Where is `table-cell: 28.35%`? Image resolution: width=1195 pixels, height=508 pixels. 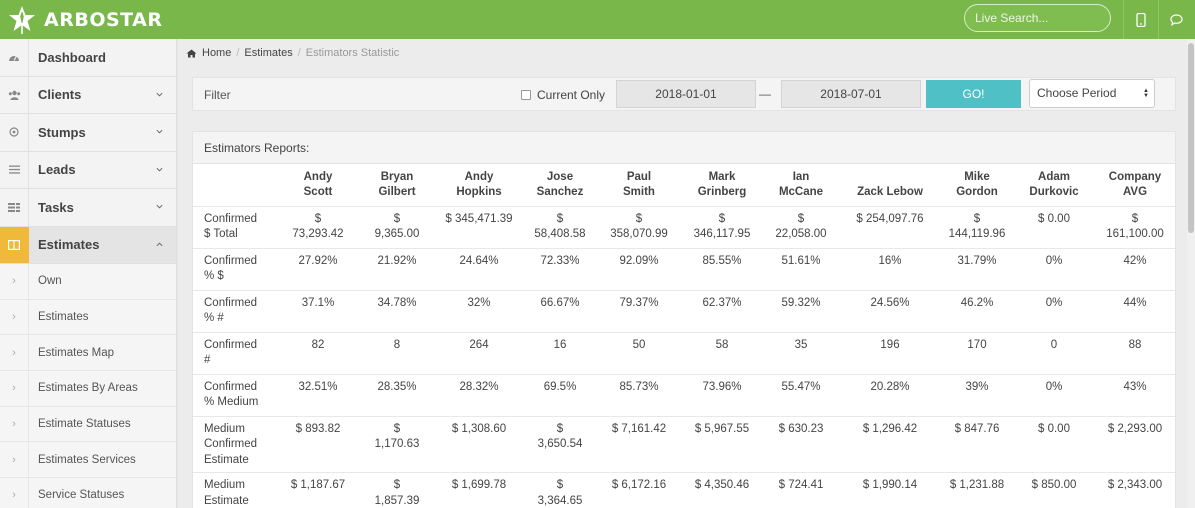
table-cell: 28.35% is located at coordinates (397, 394).